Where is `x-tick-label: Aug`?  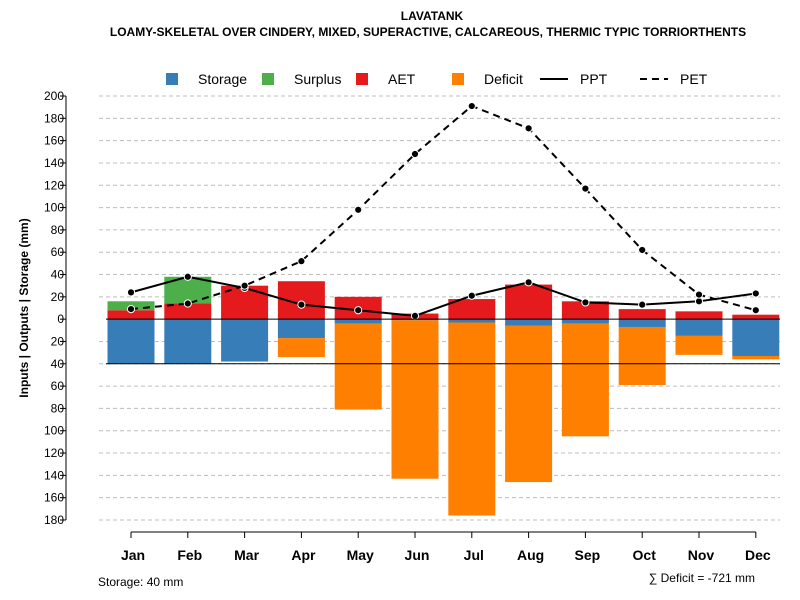 x-tick-label: Aug is located at coordinates (530, 555).